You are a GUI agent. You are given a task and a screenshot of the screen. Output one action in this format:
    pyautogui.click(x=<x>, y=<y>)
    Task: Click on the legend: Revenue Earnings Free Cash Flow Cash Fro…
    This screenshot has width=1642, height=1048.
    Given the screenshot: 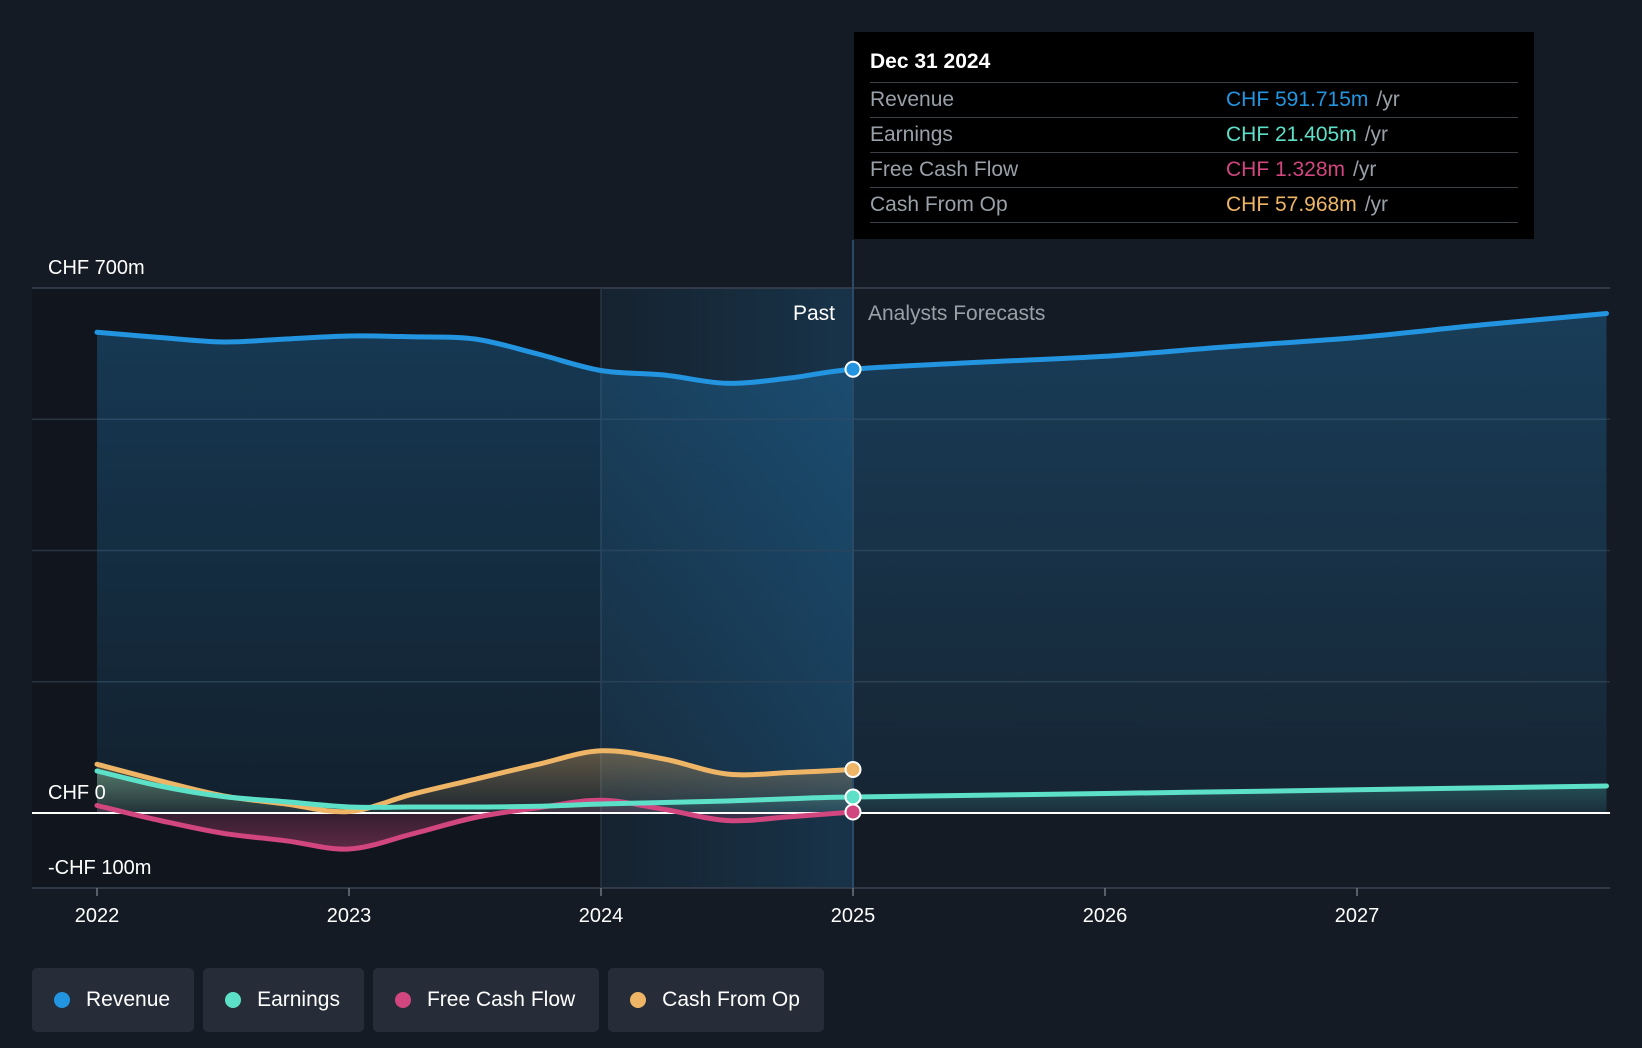 What is the action you would take?
    pyautogui.click(x=428, y=1000)
    